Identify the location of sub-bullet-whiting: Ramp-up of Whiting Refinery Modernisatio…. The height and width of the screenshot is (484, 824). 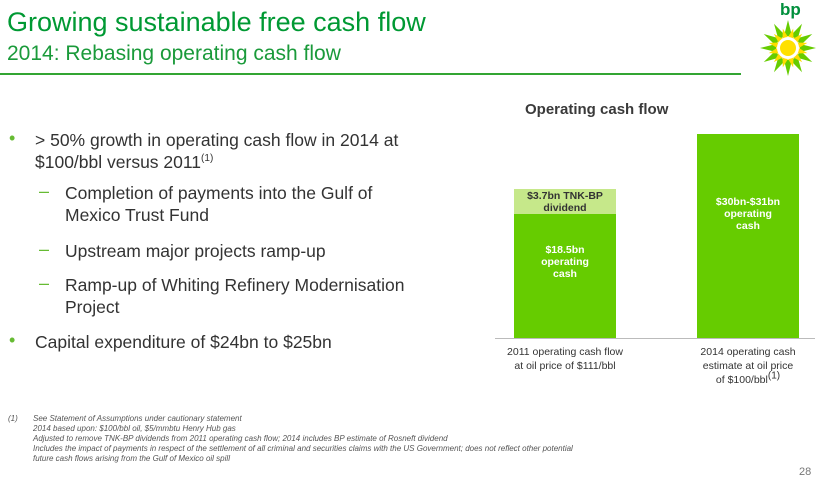
(235, 296).